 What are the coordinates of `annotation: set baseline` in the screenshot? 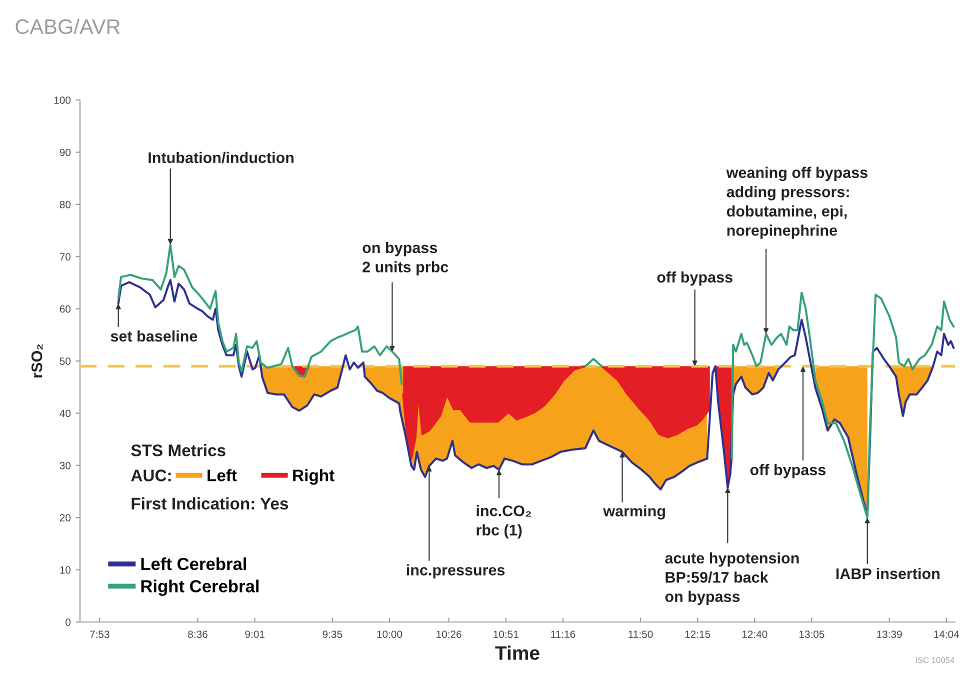 It's located at (154, 336).